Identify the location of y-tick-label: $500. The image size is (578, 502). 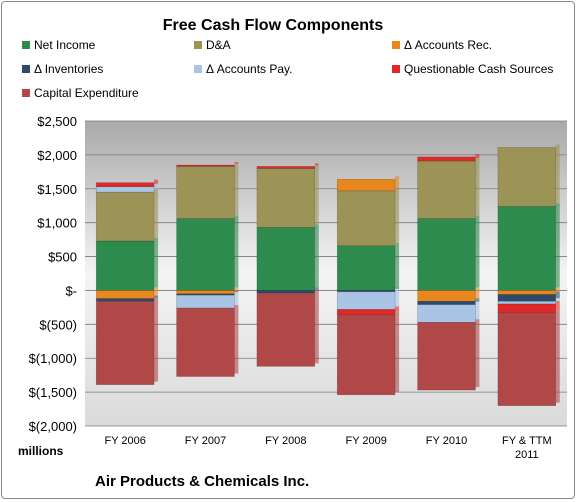
(62, 257).